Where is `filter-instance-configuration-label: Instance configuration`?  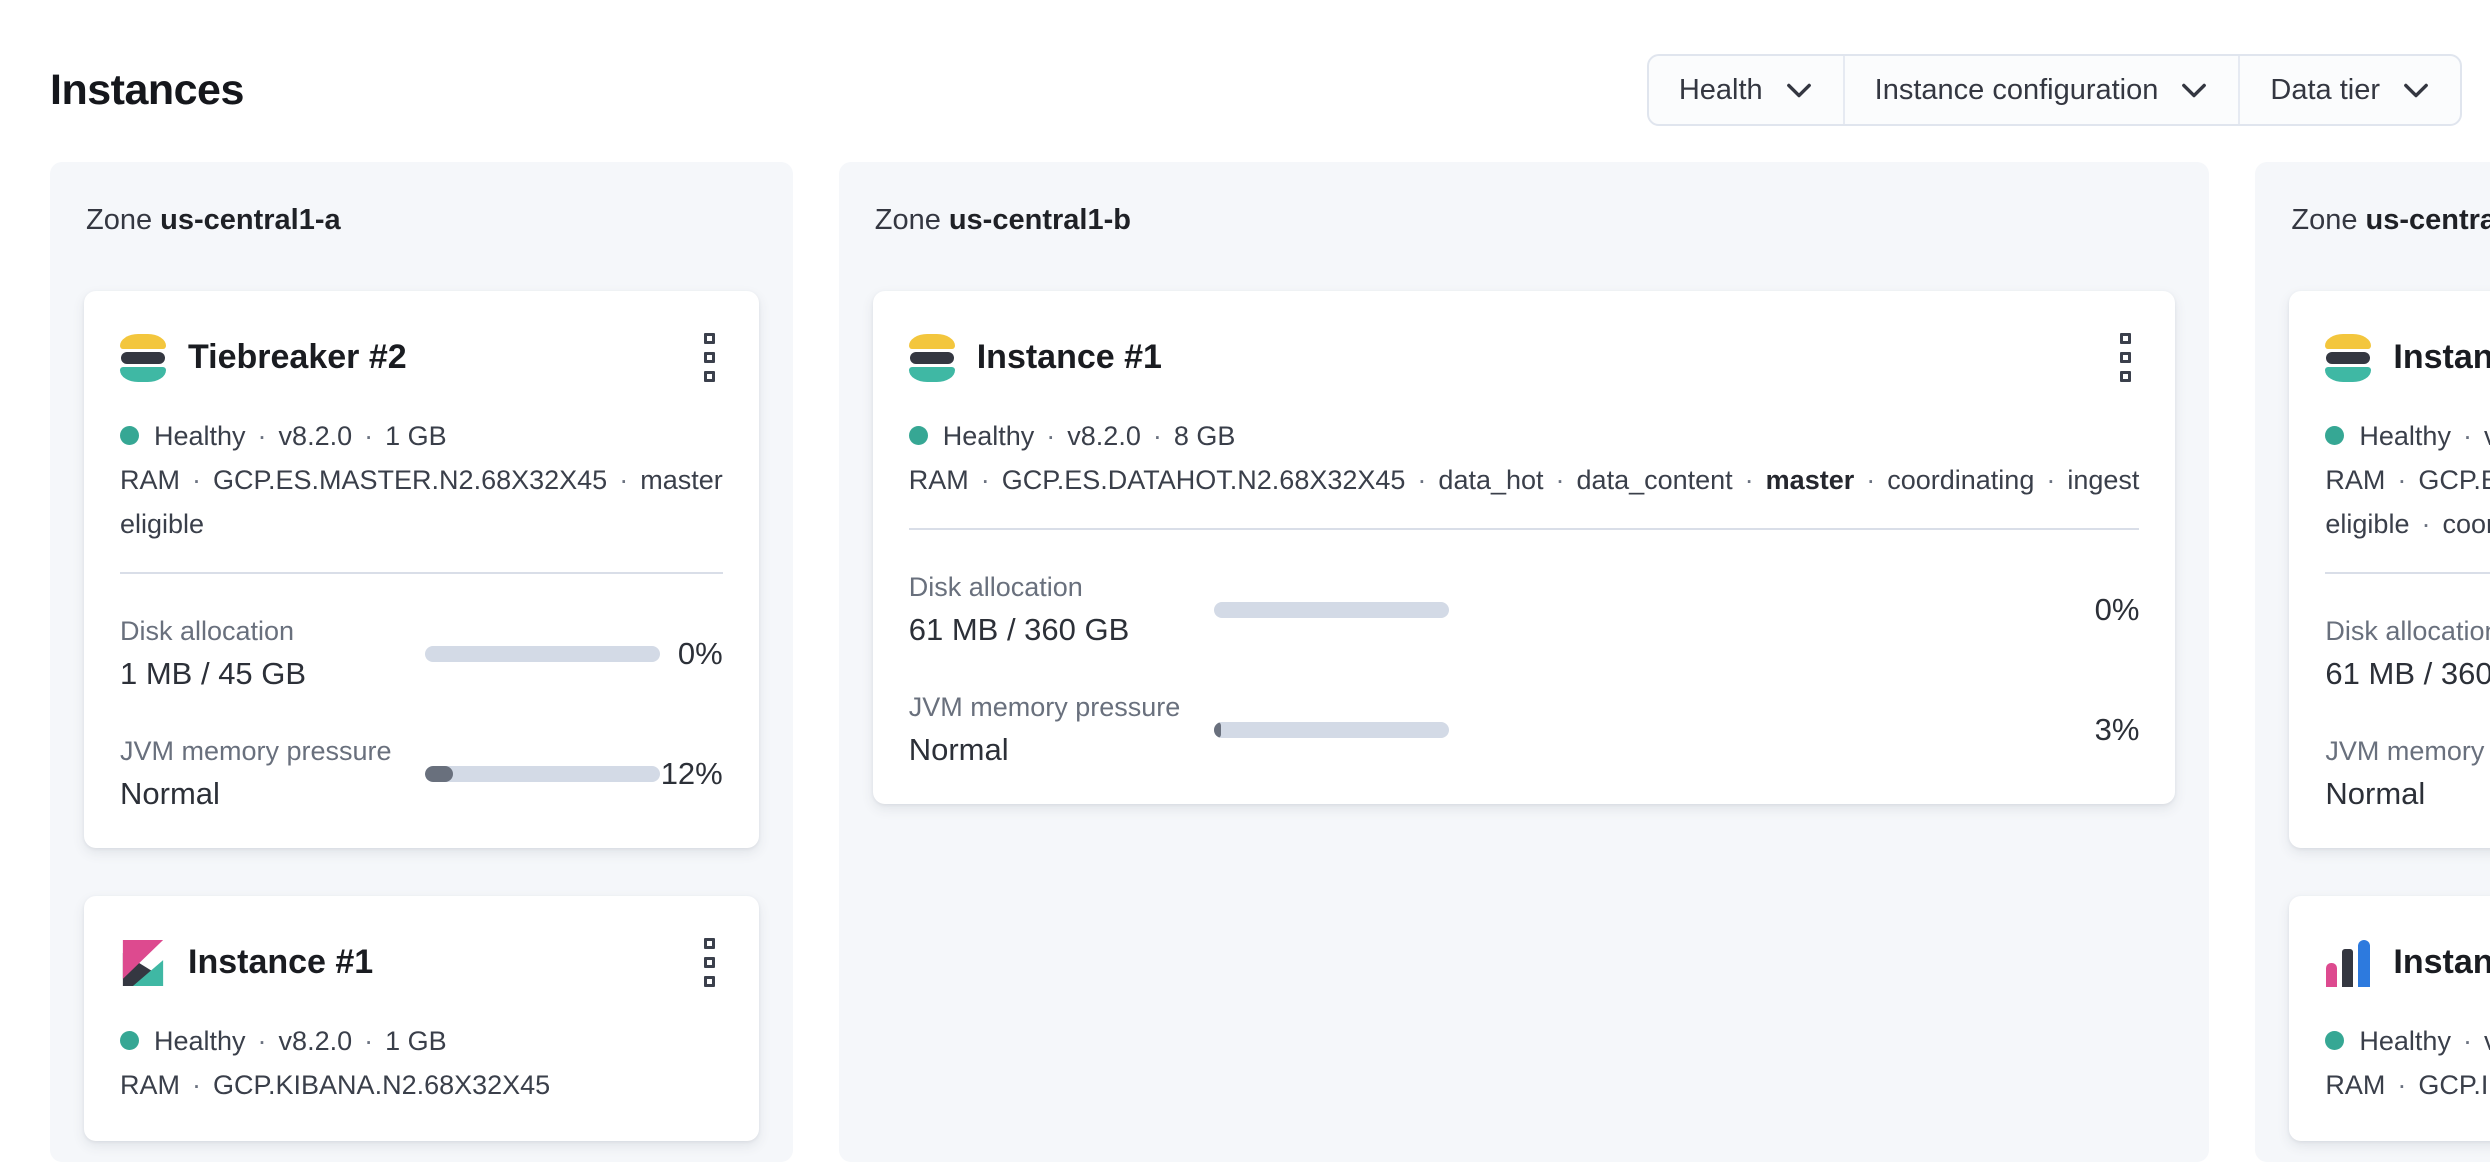 filter-instance-configuration-label: Instance configuration is located at coordinates (2016, 89).